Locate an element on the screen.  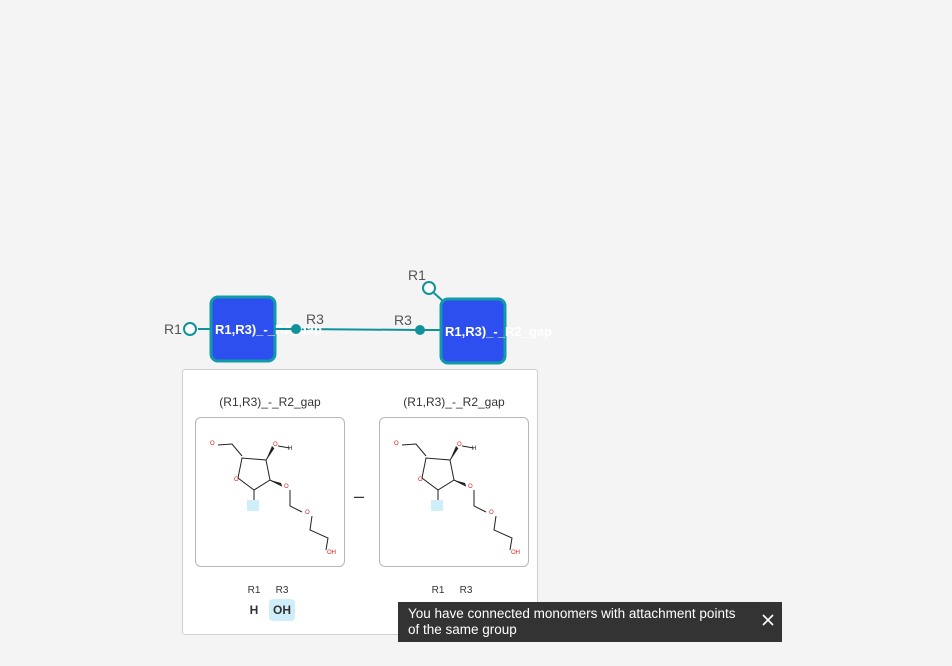
monomer-2: R1 R3 R1,R3)_-_R2_gap is located at coordinates (473, 316).